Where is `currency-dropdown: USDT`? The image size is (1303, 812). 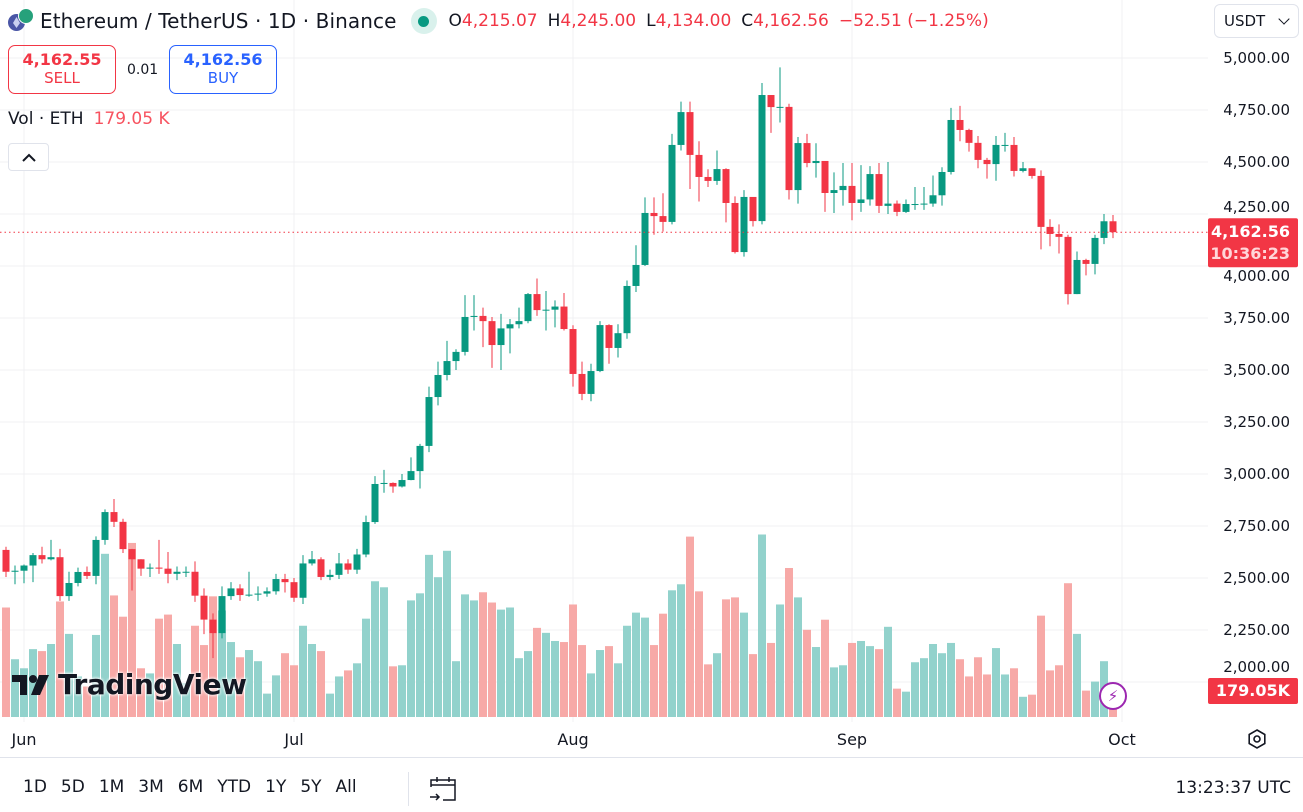
currency-dropdown: USDT is located at coordinates (1256, 21).